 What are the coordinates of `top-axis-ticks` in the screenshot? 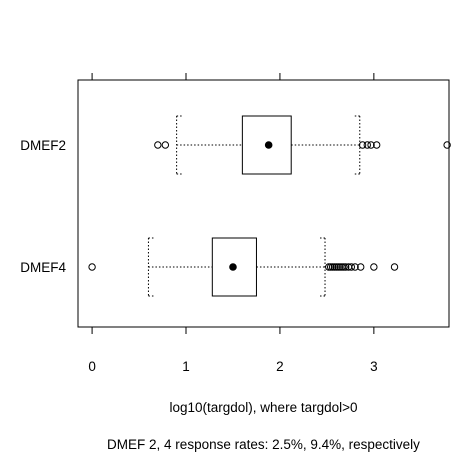 It's located at (233, 76).